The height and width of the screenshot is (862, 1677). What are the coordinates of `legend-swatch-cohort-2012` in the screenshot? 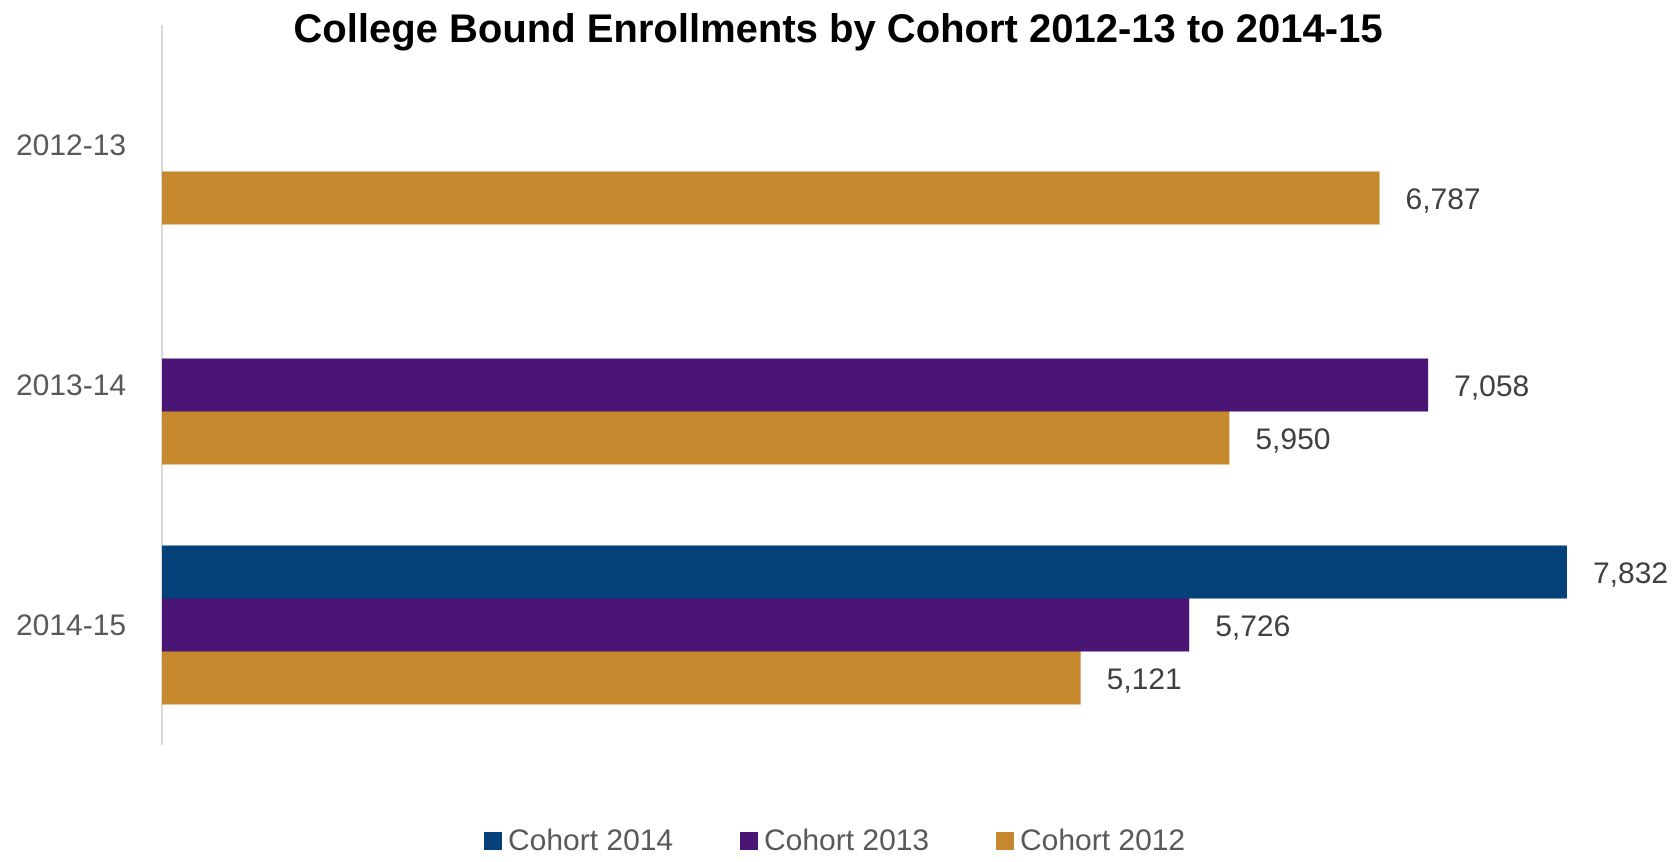 It's located at (1005, 841).